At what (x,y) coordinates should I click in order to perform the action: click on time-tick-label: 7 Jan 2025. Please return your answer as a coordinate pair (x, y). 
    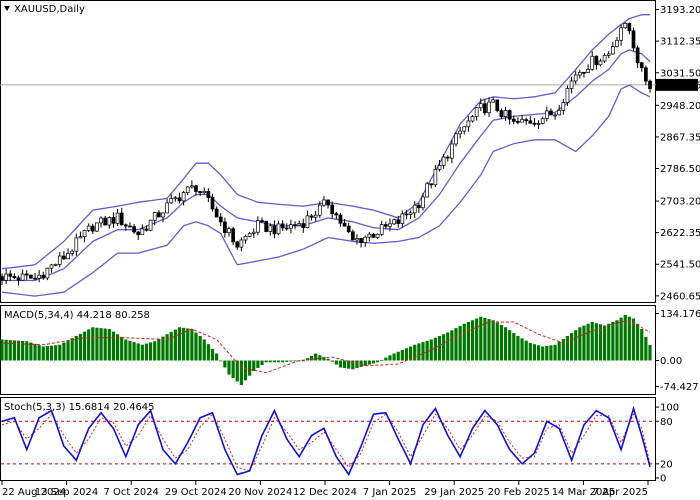
    Looking at the image, I should click on (390, 492).